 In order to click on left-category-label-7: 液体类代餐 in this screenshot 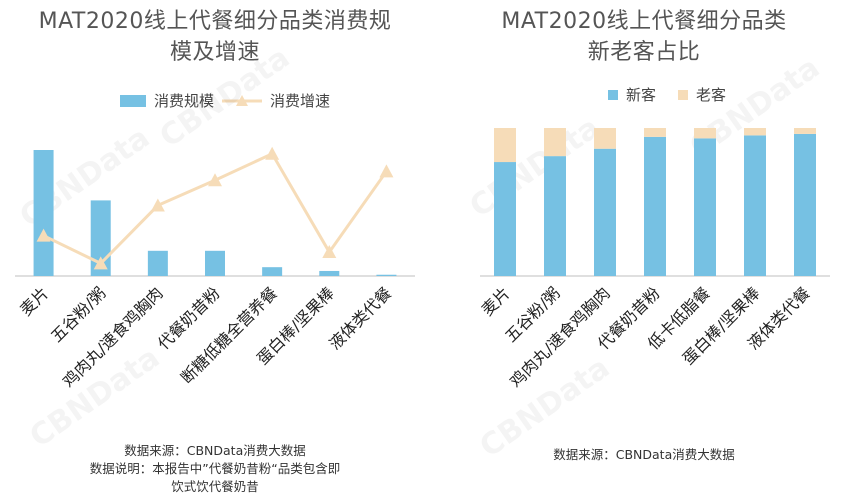, I will do `click(360, 318)`.